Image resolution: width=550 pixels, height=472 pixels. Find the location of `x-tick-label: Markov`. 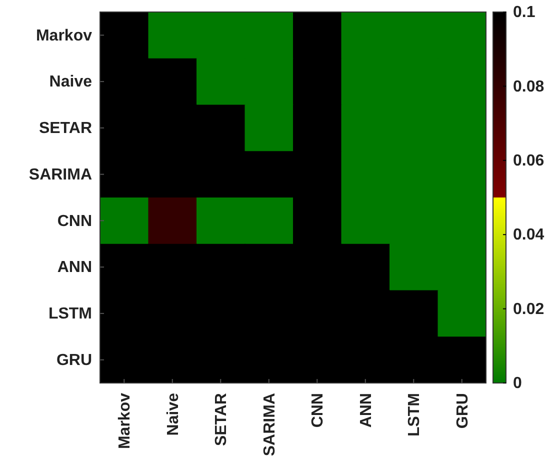

x-tick-label: Markov is located at coordinates (125, 421).